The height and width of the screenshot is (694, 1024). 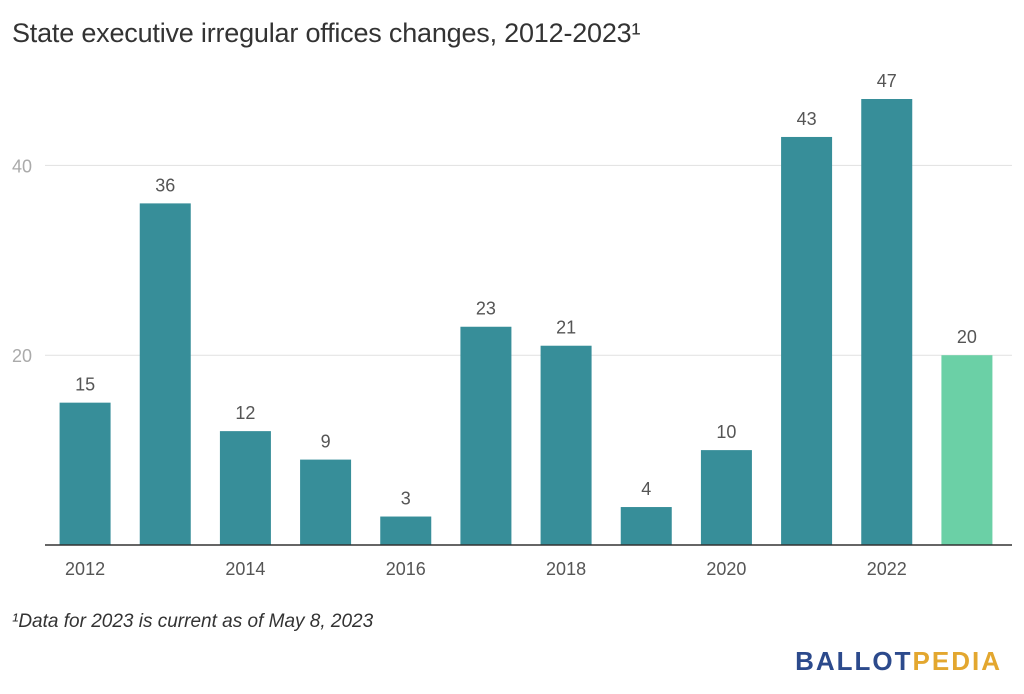 I want to click on data-label-2018: 21, so click(x=566, y=328).